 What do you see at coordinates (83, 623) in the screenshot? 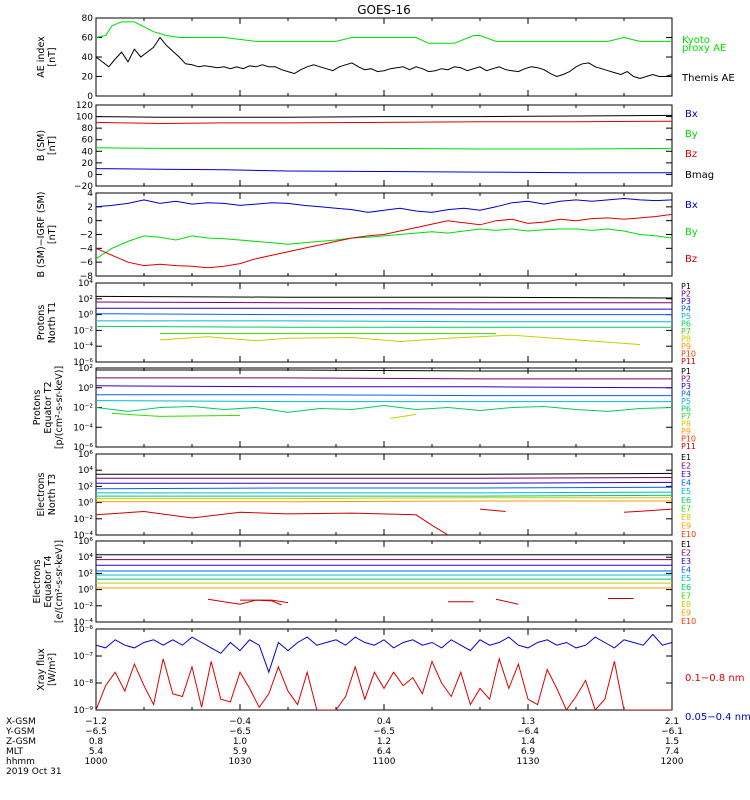
I see `y-tick-label: 10⁻⁴` at bounding box center [83, 623].